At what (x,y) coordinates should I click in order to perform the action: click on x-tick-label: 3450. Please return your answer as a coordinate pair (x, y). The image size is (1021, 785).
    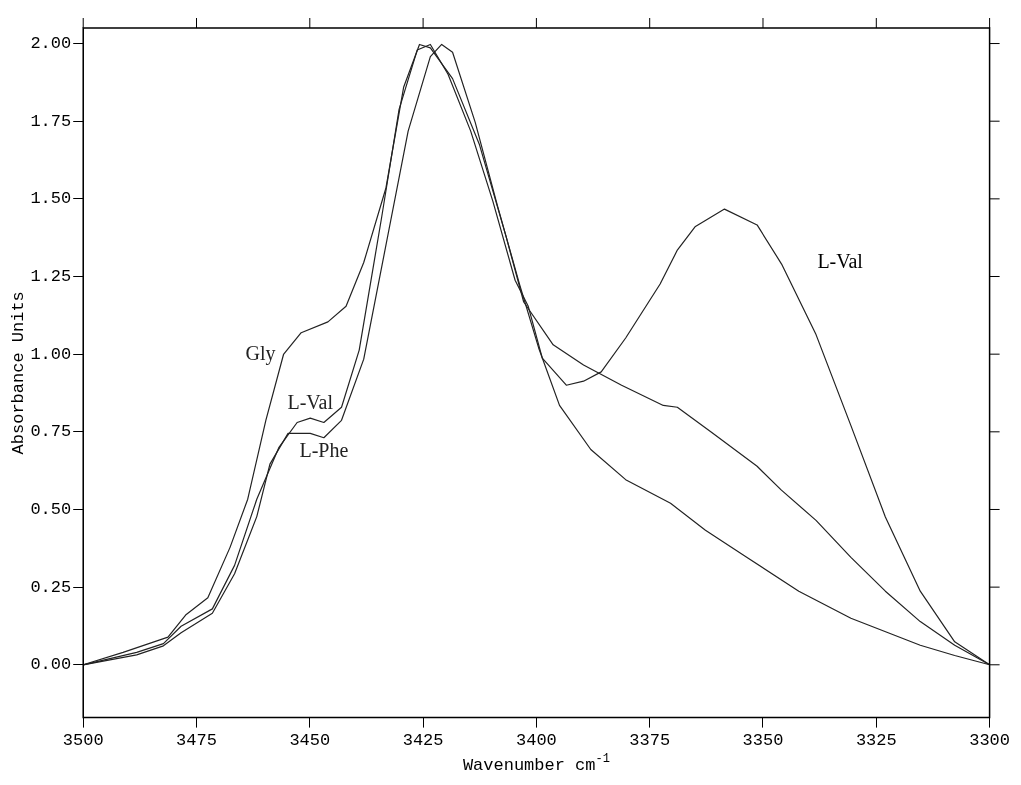
    Looking at the image, I should click on (310, 741).